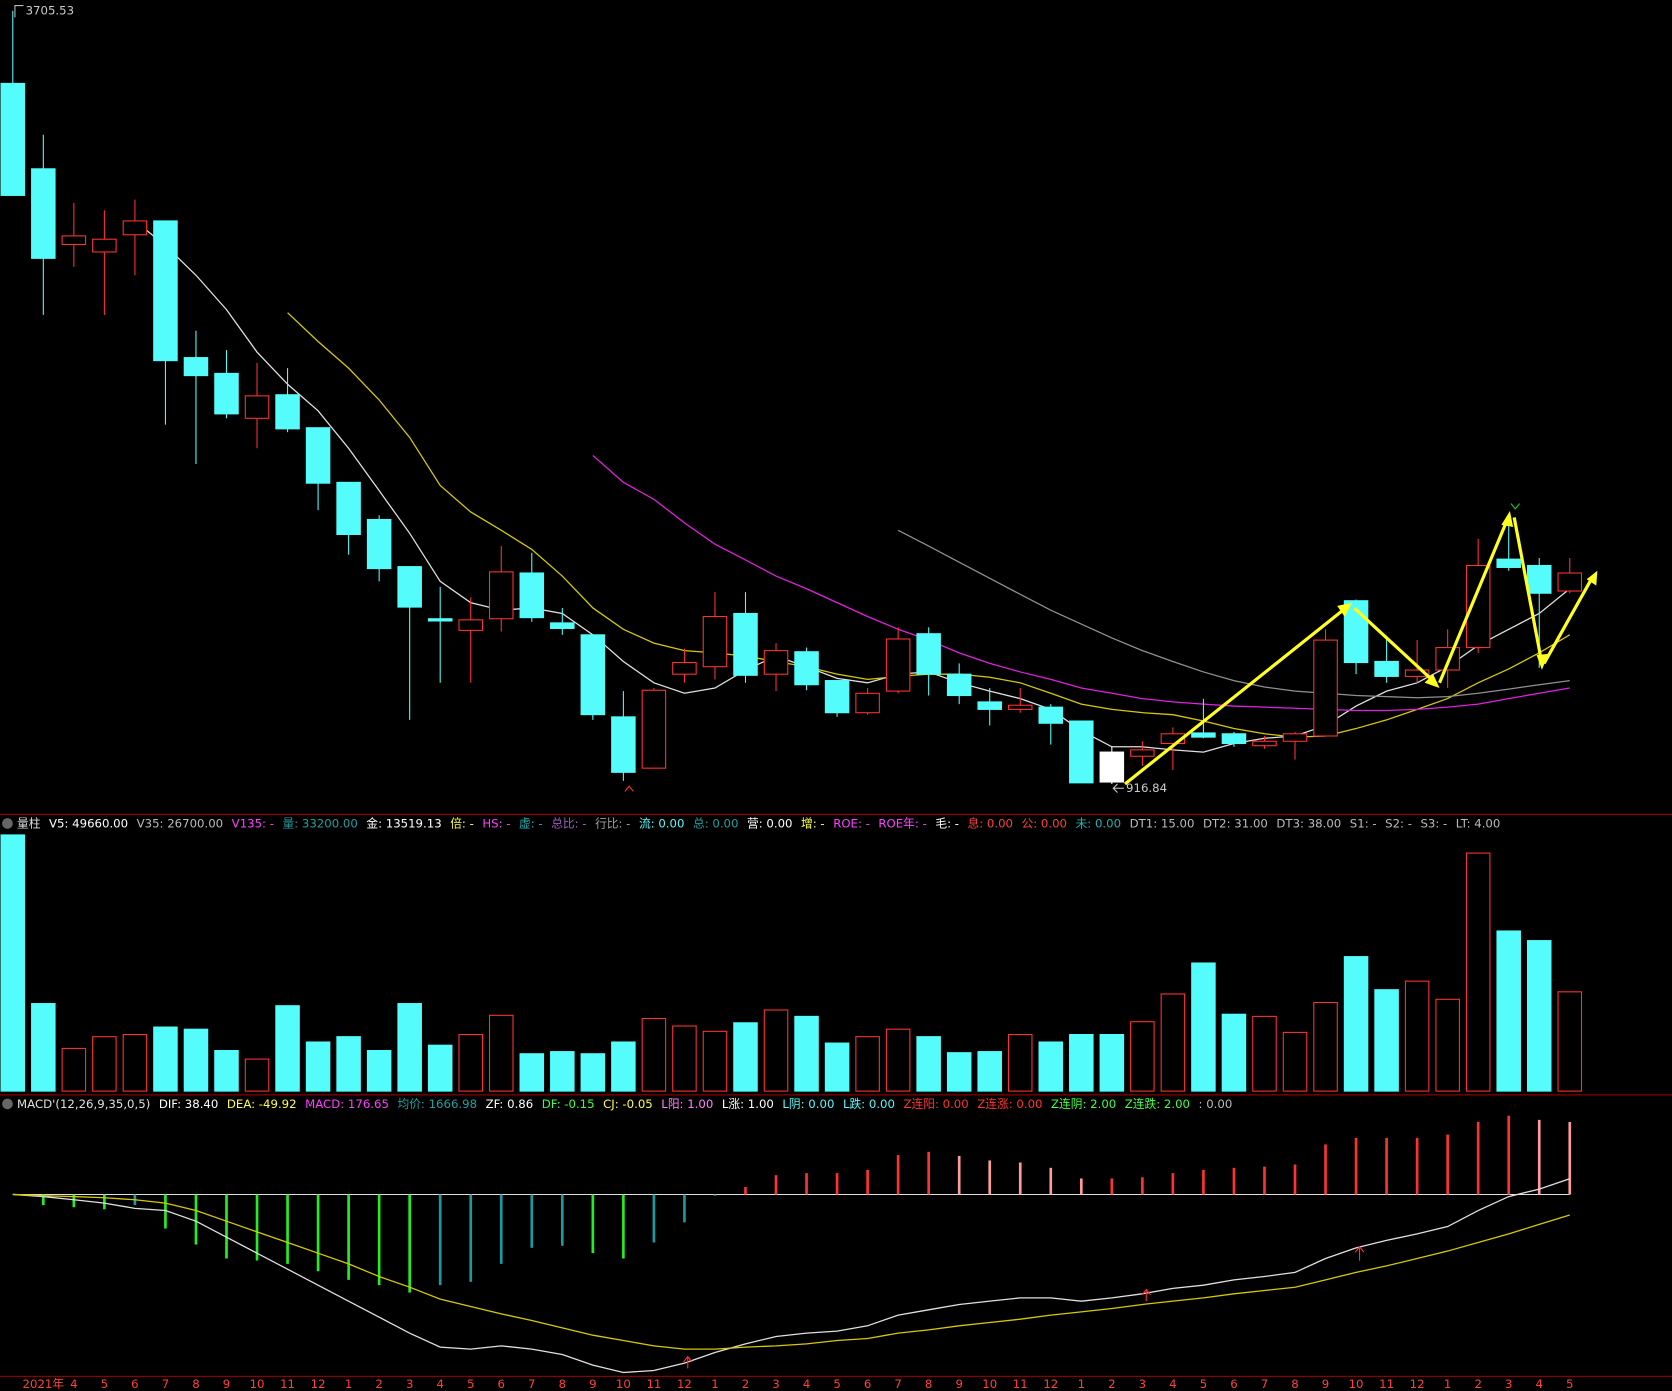  Describe the element at coordinates (1417, 1384) in the screenshot. I see `x-tick-label: 12` at that location.